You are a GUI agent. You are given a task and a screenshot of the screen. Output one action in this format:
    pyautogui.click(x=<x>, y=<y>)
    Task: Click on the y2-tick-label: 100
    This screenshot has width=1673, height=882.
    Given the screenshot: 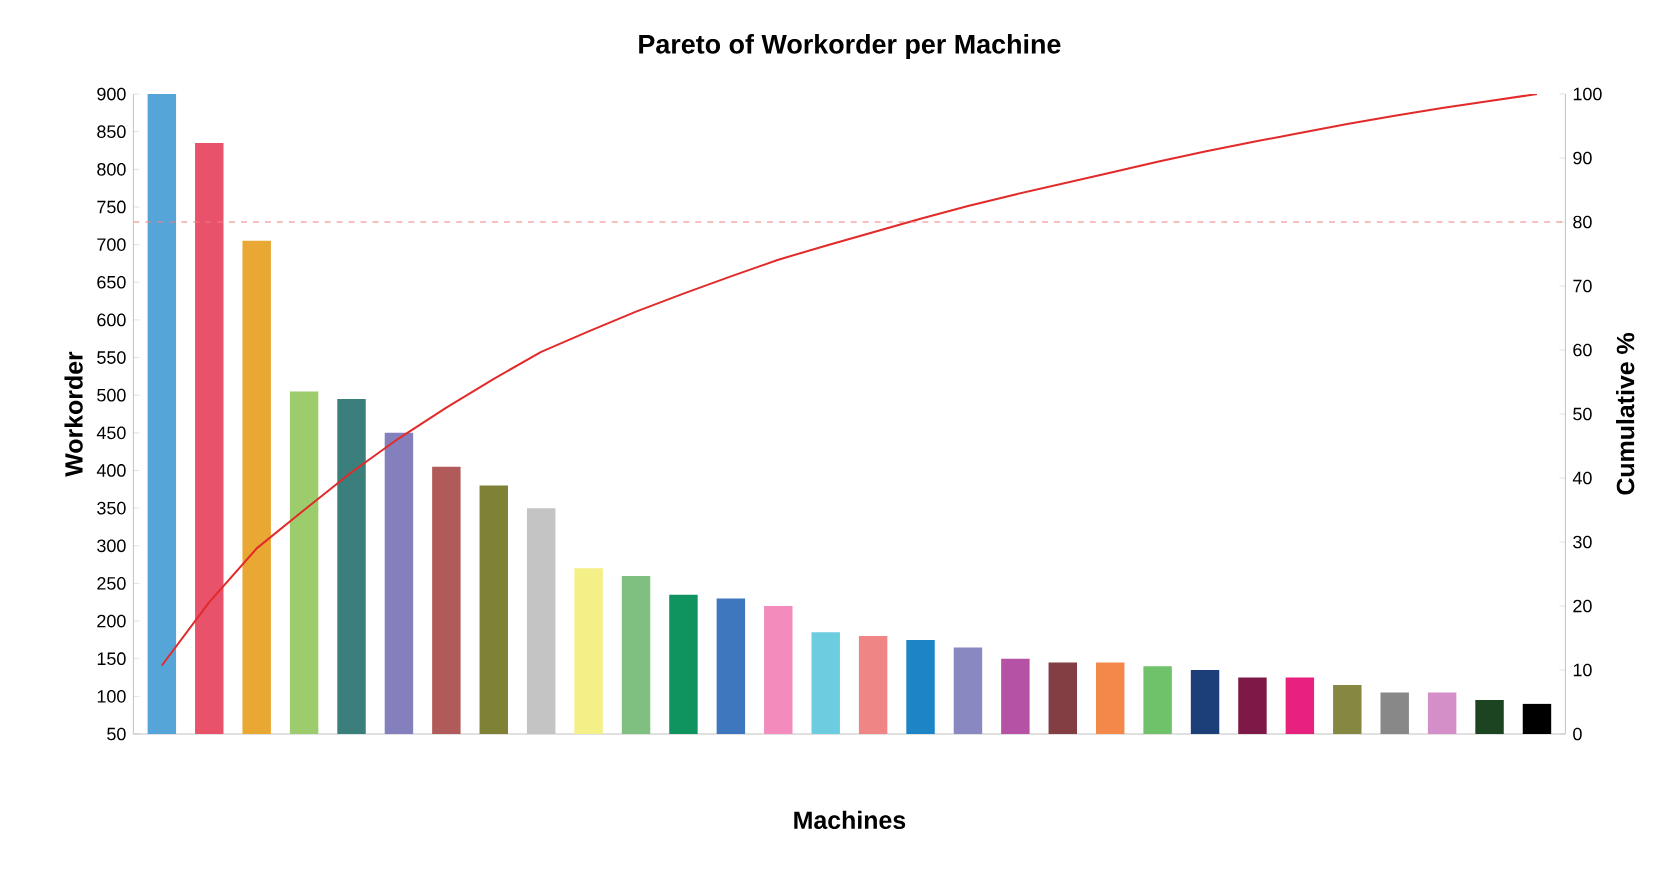 What is the action you would take?
    pyautogui.click(x=1587, y=94)
    